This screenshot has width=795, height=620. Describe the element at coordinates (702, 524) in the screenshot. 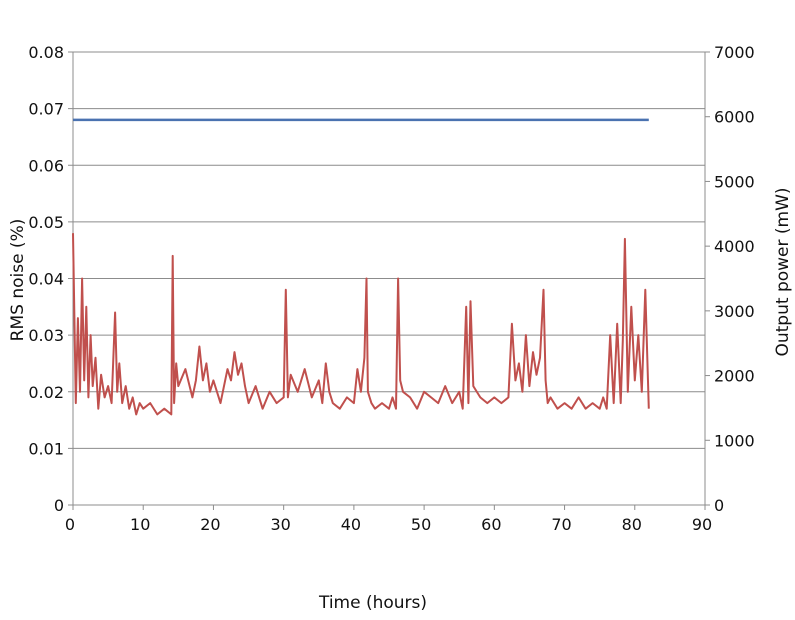

I see `x-tick-label-9: 90` at that location.